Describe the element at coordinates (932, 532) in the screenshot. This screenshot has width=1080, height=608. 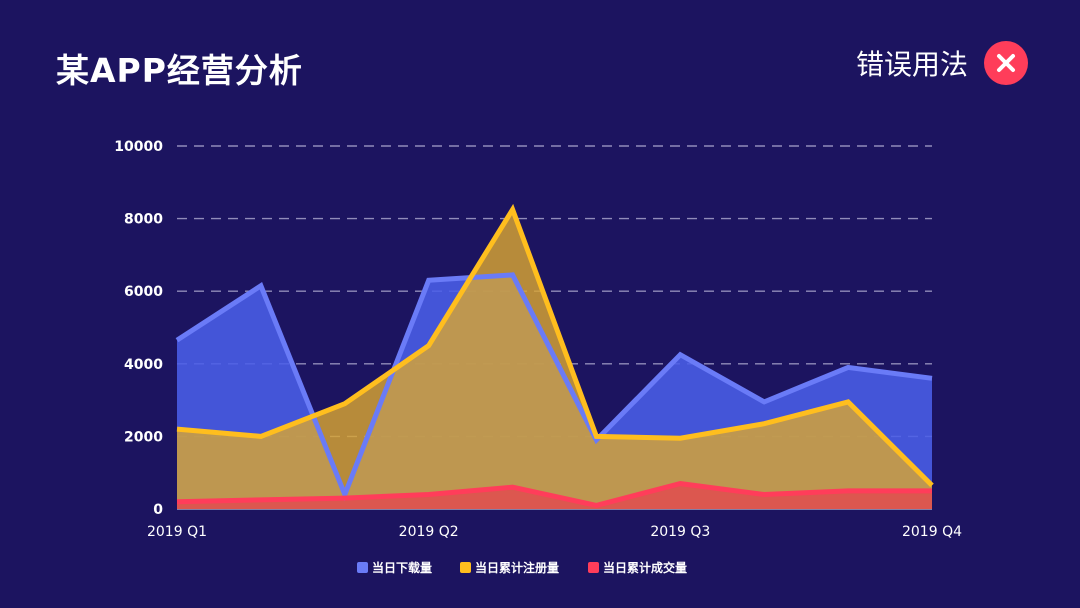
I see `x-tick-label: 2019 Q4` at that location.